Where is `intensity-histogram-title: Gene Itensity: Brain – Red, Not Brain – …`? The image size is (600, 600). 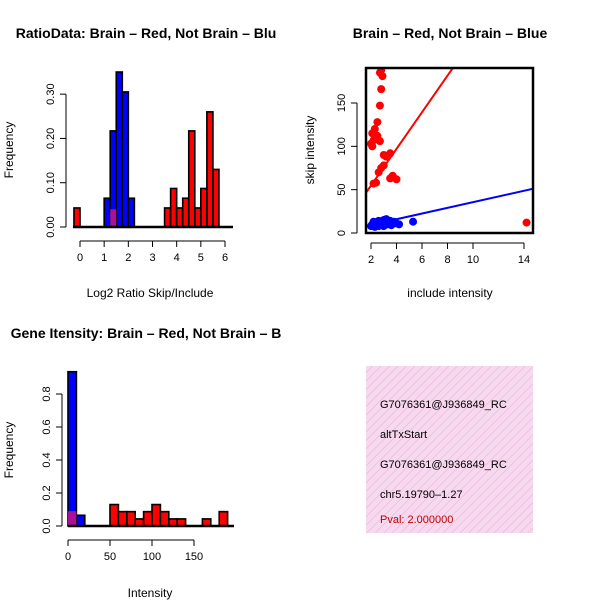
intensity-histogram-title: Gene Itensity: Brain – Red, Not Brain – … is located at coordinates (146, 333).